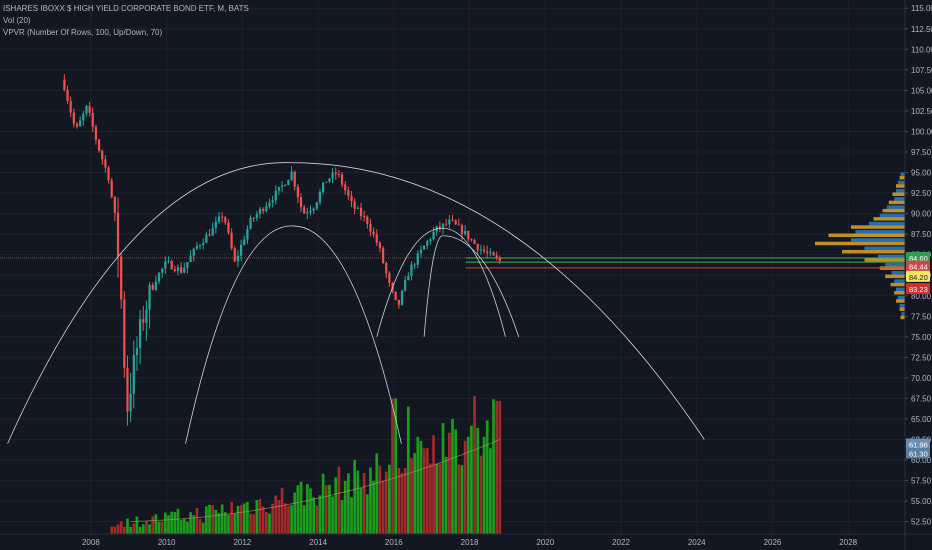  Describe the element at coordinates (17, 20) in the screenshot. I see `volume-indicator-label: Vol (20)` at that location.